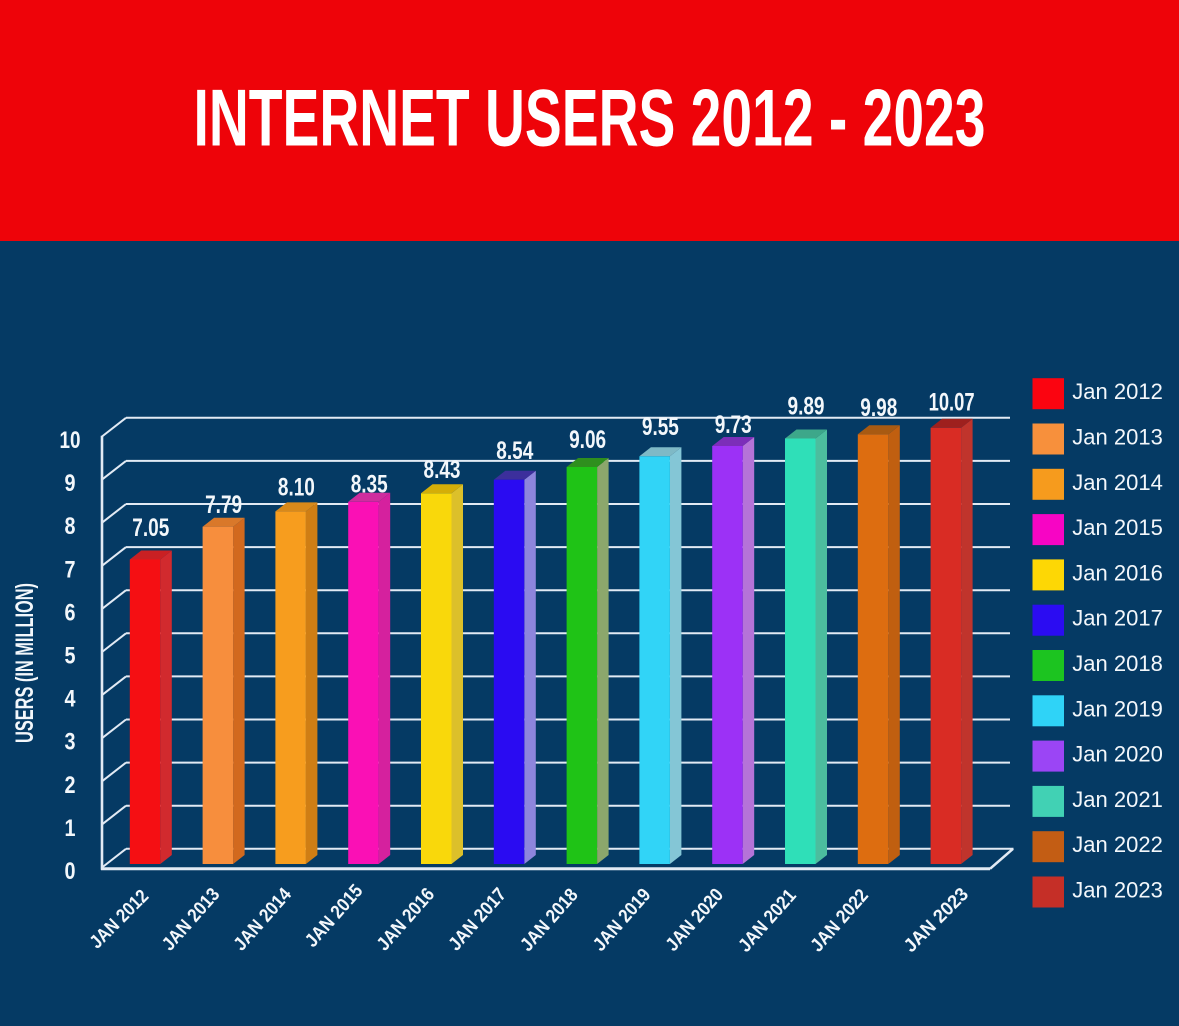 Image resolution: width=1179 pixels, height=1026 pixels. Describe the element at coordinates (1117, 708) in the screenshot. I see `svg-text: Jan 2019` at that location.